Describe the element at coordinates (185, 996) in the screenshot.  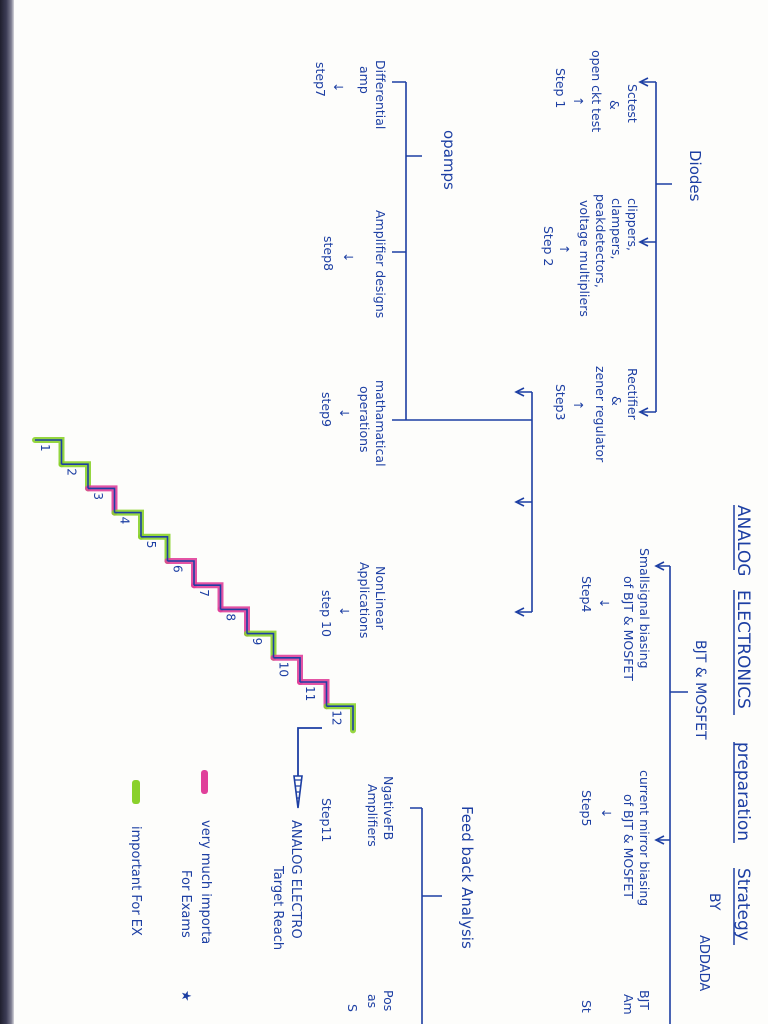
I see `legend-star-icon: ★` at that location.